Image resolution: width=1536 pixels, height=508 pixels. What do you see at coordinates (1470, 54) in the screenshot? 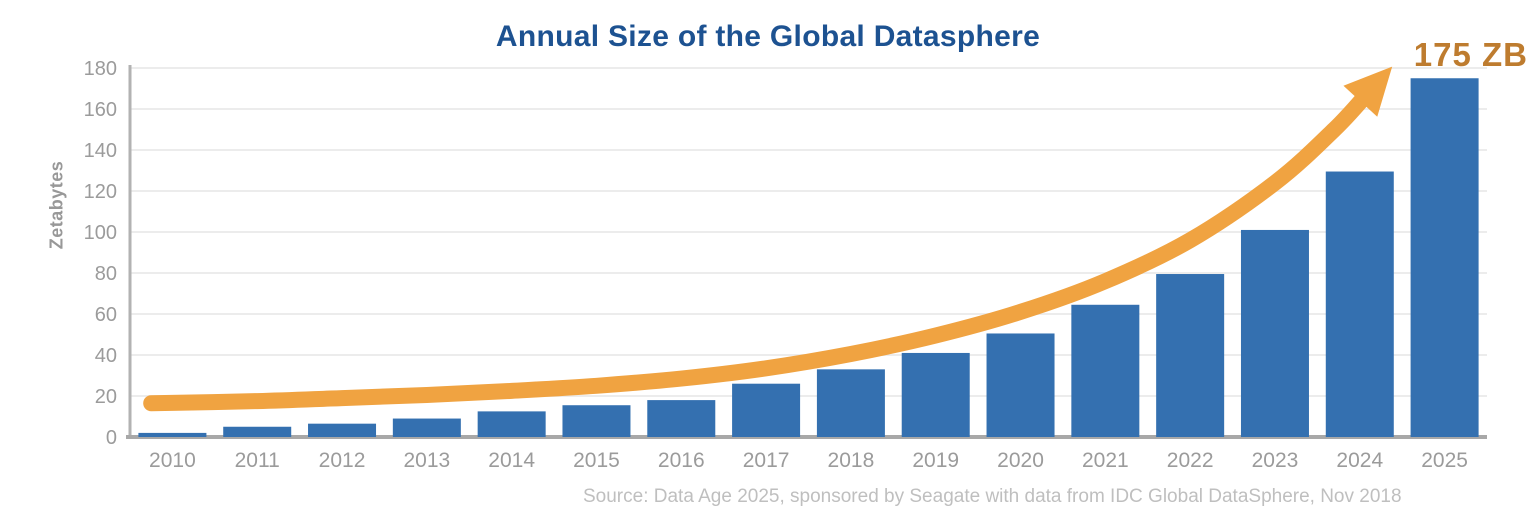
I see `annotation-175zb: 175 ZB` at bounding box center [1470, 54].